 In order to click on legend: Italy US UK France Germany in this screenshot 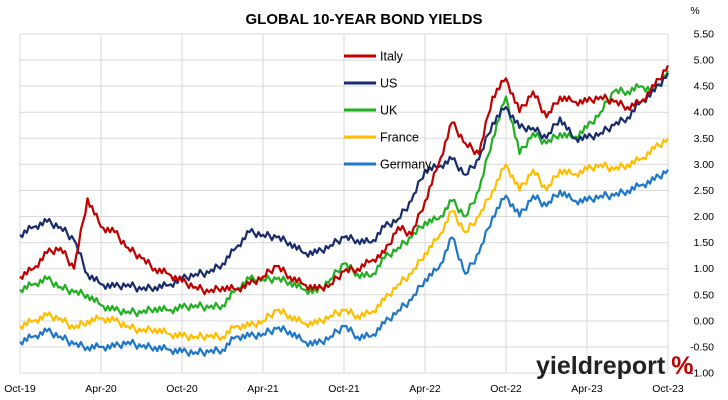, I will do `click(388, 111)`.